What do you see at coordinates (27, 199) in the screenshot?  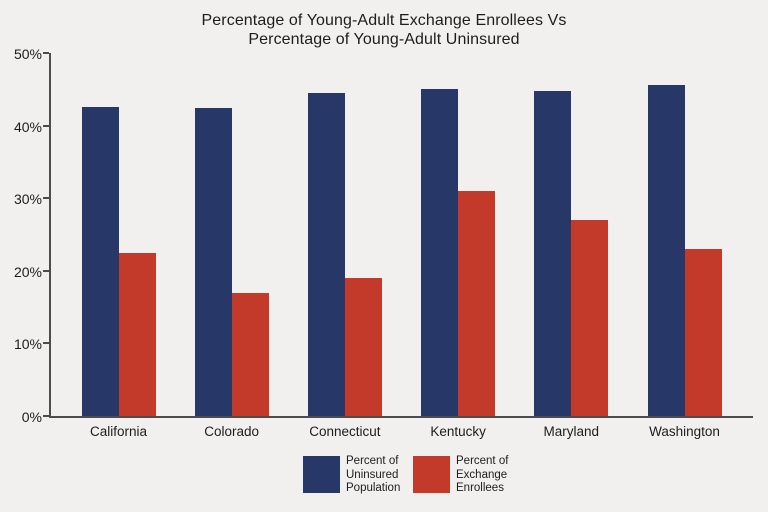 I see `y-tick-label-30: 30%` at bounding box center [27, 199].